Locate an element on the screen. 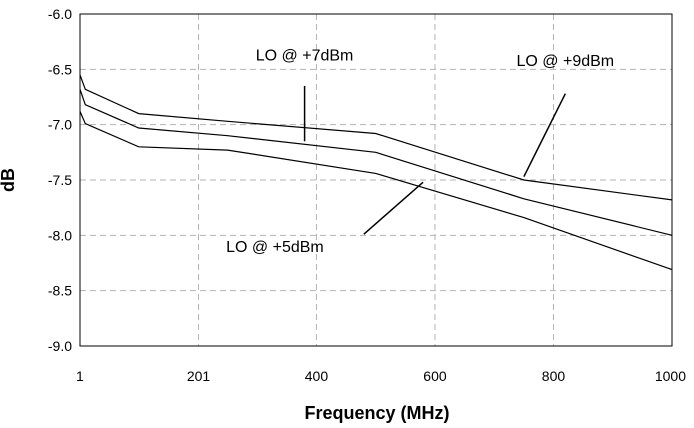 The height and width of the screenshot is (428, 694). x-tick-label: 600 is located at coordinates (435, 376).